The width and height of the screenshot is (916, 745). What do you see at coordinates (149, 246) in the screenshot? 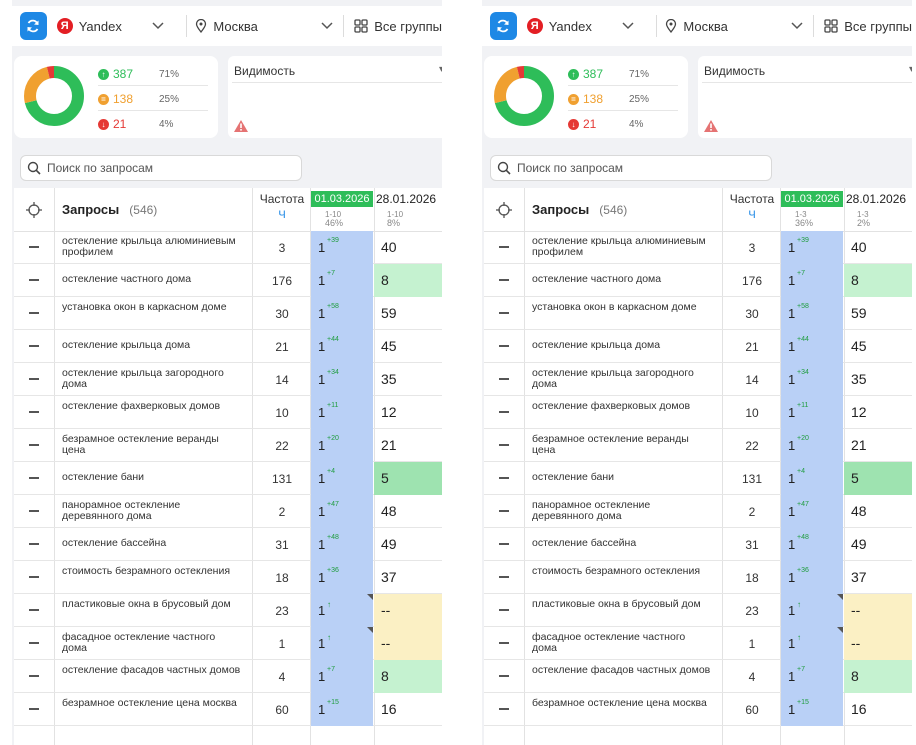
I see `query-text: остекление крыльца алюминиевым профилем` at bounding box center [149, 246].